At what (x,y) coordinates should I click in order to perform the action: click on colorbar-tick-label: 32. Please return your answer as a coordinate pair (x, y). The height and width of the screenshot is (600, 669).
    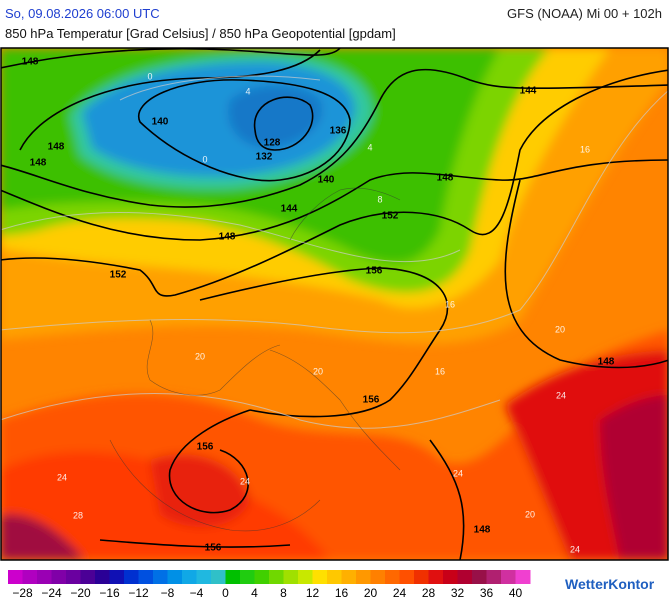
    Looking at the image, I should click on (458, 593).